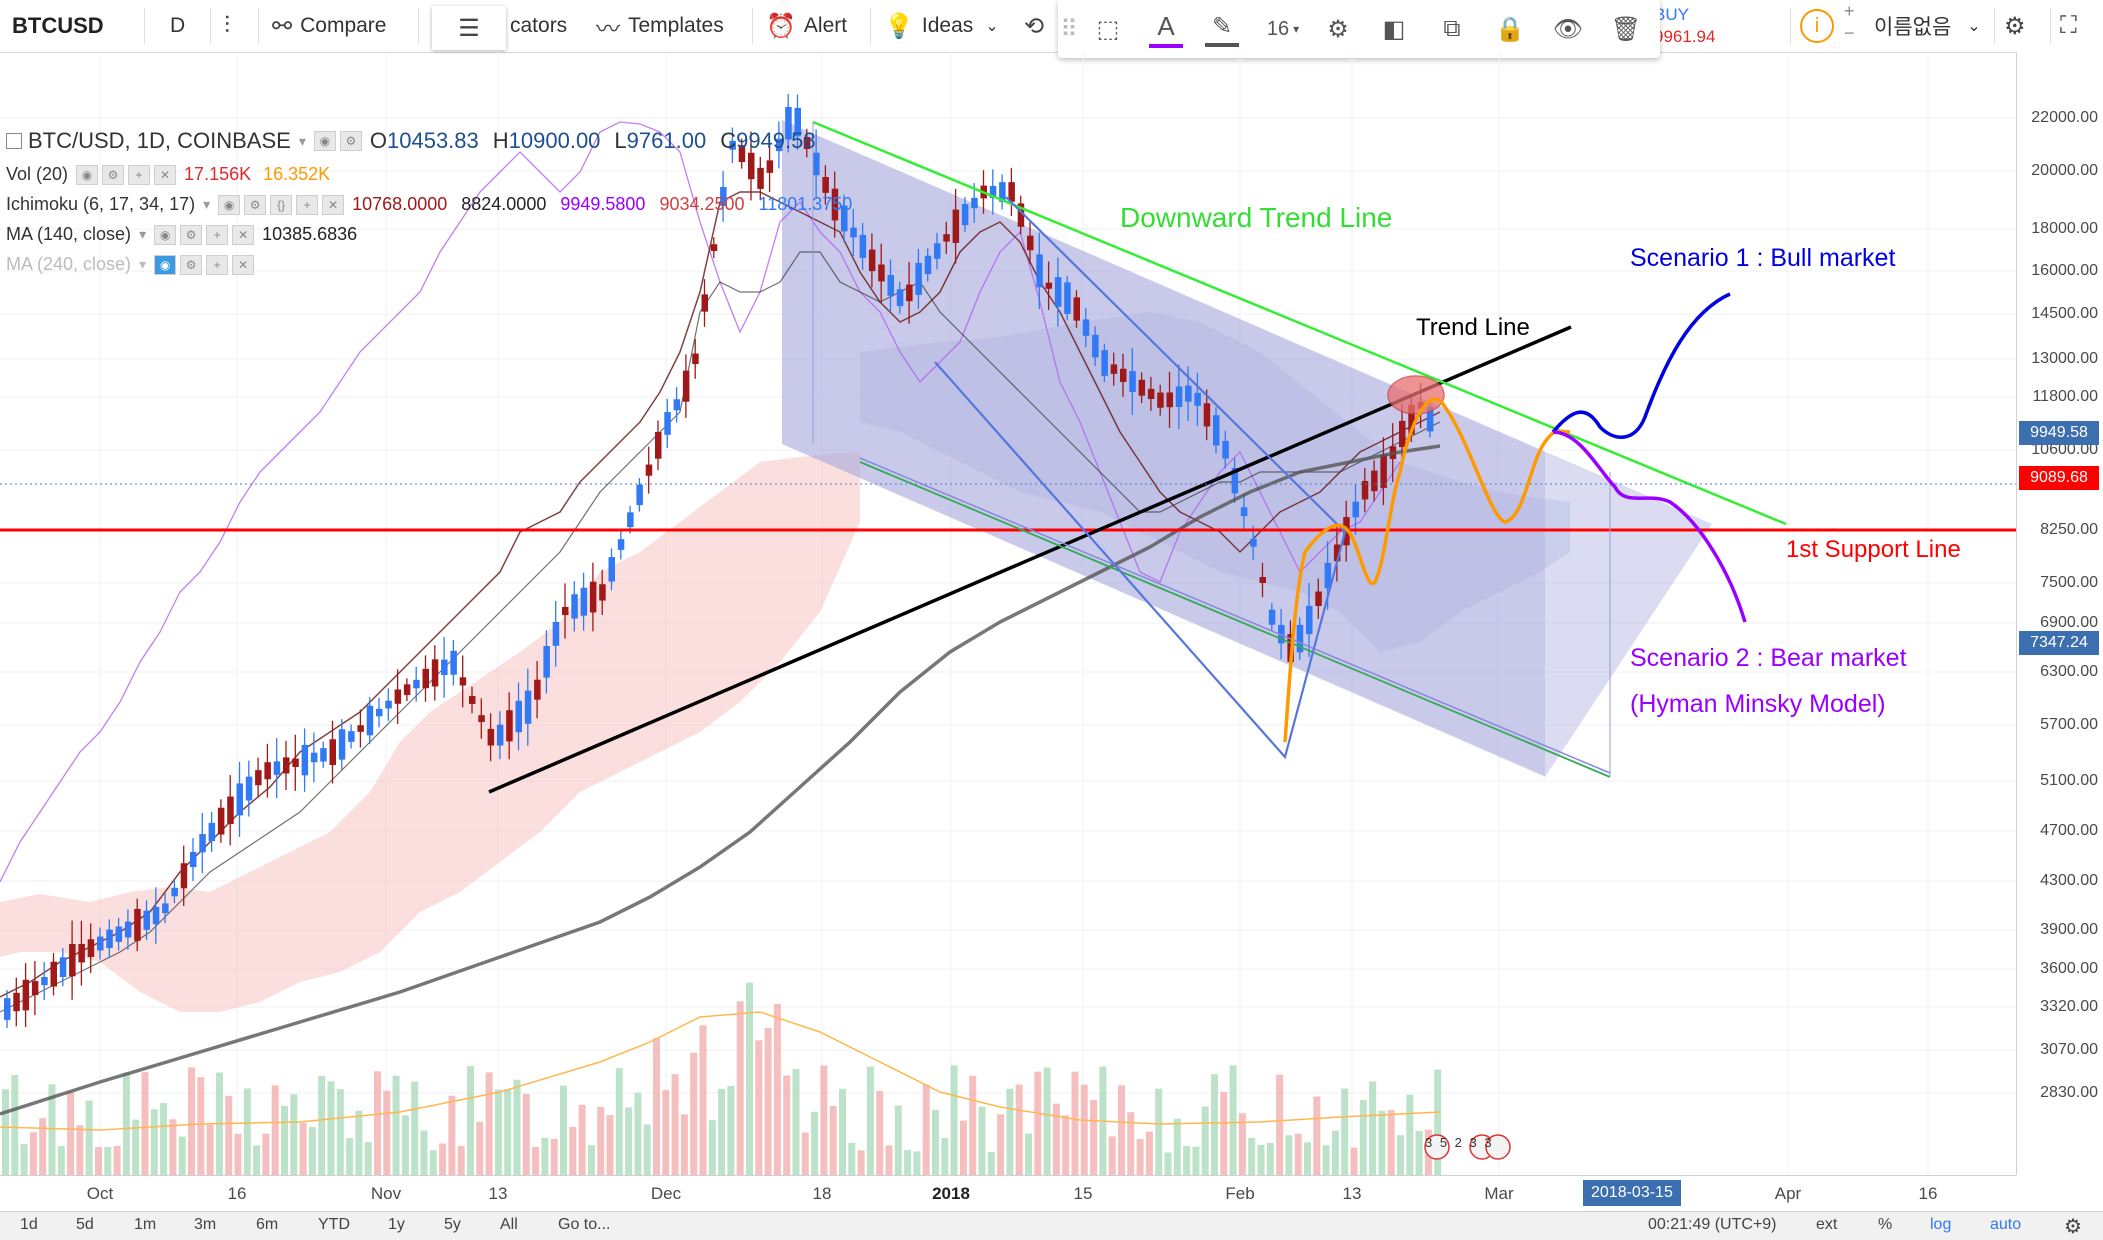 The width and height of the screenshot is (2103, 1240). Describe the element at coordinates (1927, 26) in the screenshot. I see `user-menu: 이름없음 ⌄` at that location.